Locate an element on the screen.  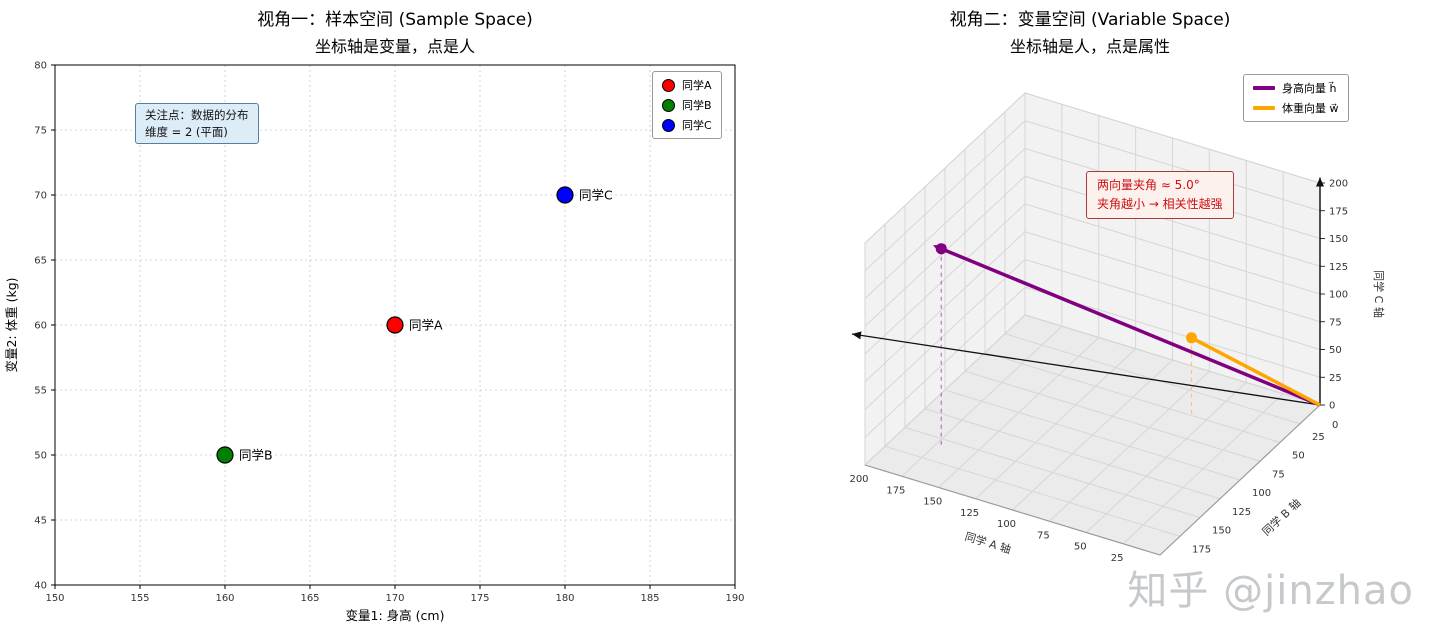
y3d-zero-label: 0 is located at coordinates (1335, 425).